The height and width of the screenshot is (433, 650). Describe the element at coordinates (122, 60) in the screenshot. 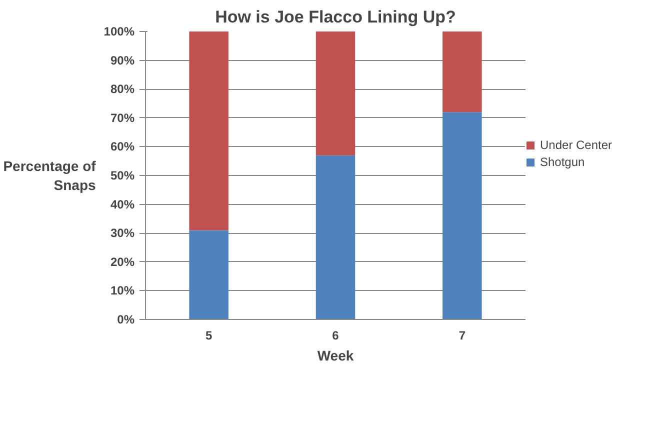

I see `y-tick-label: 90%` at that location.